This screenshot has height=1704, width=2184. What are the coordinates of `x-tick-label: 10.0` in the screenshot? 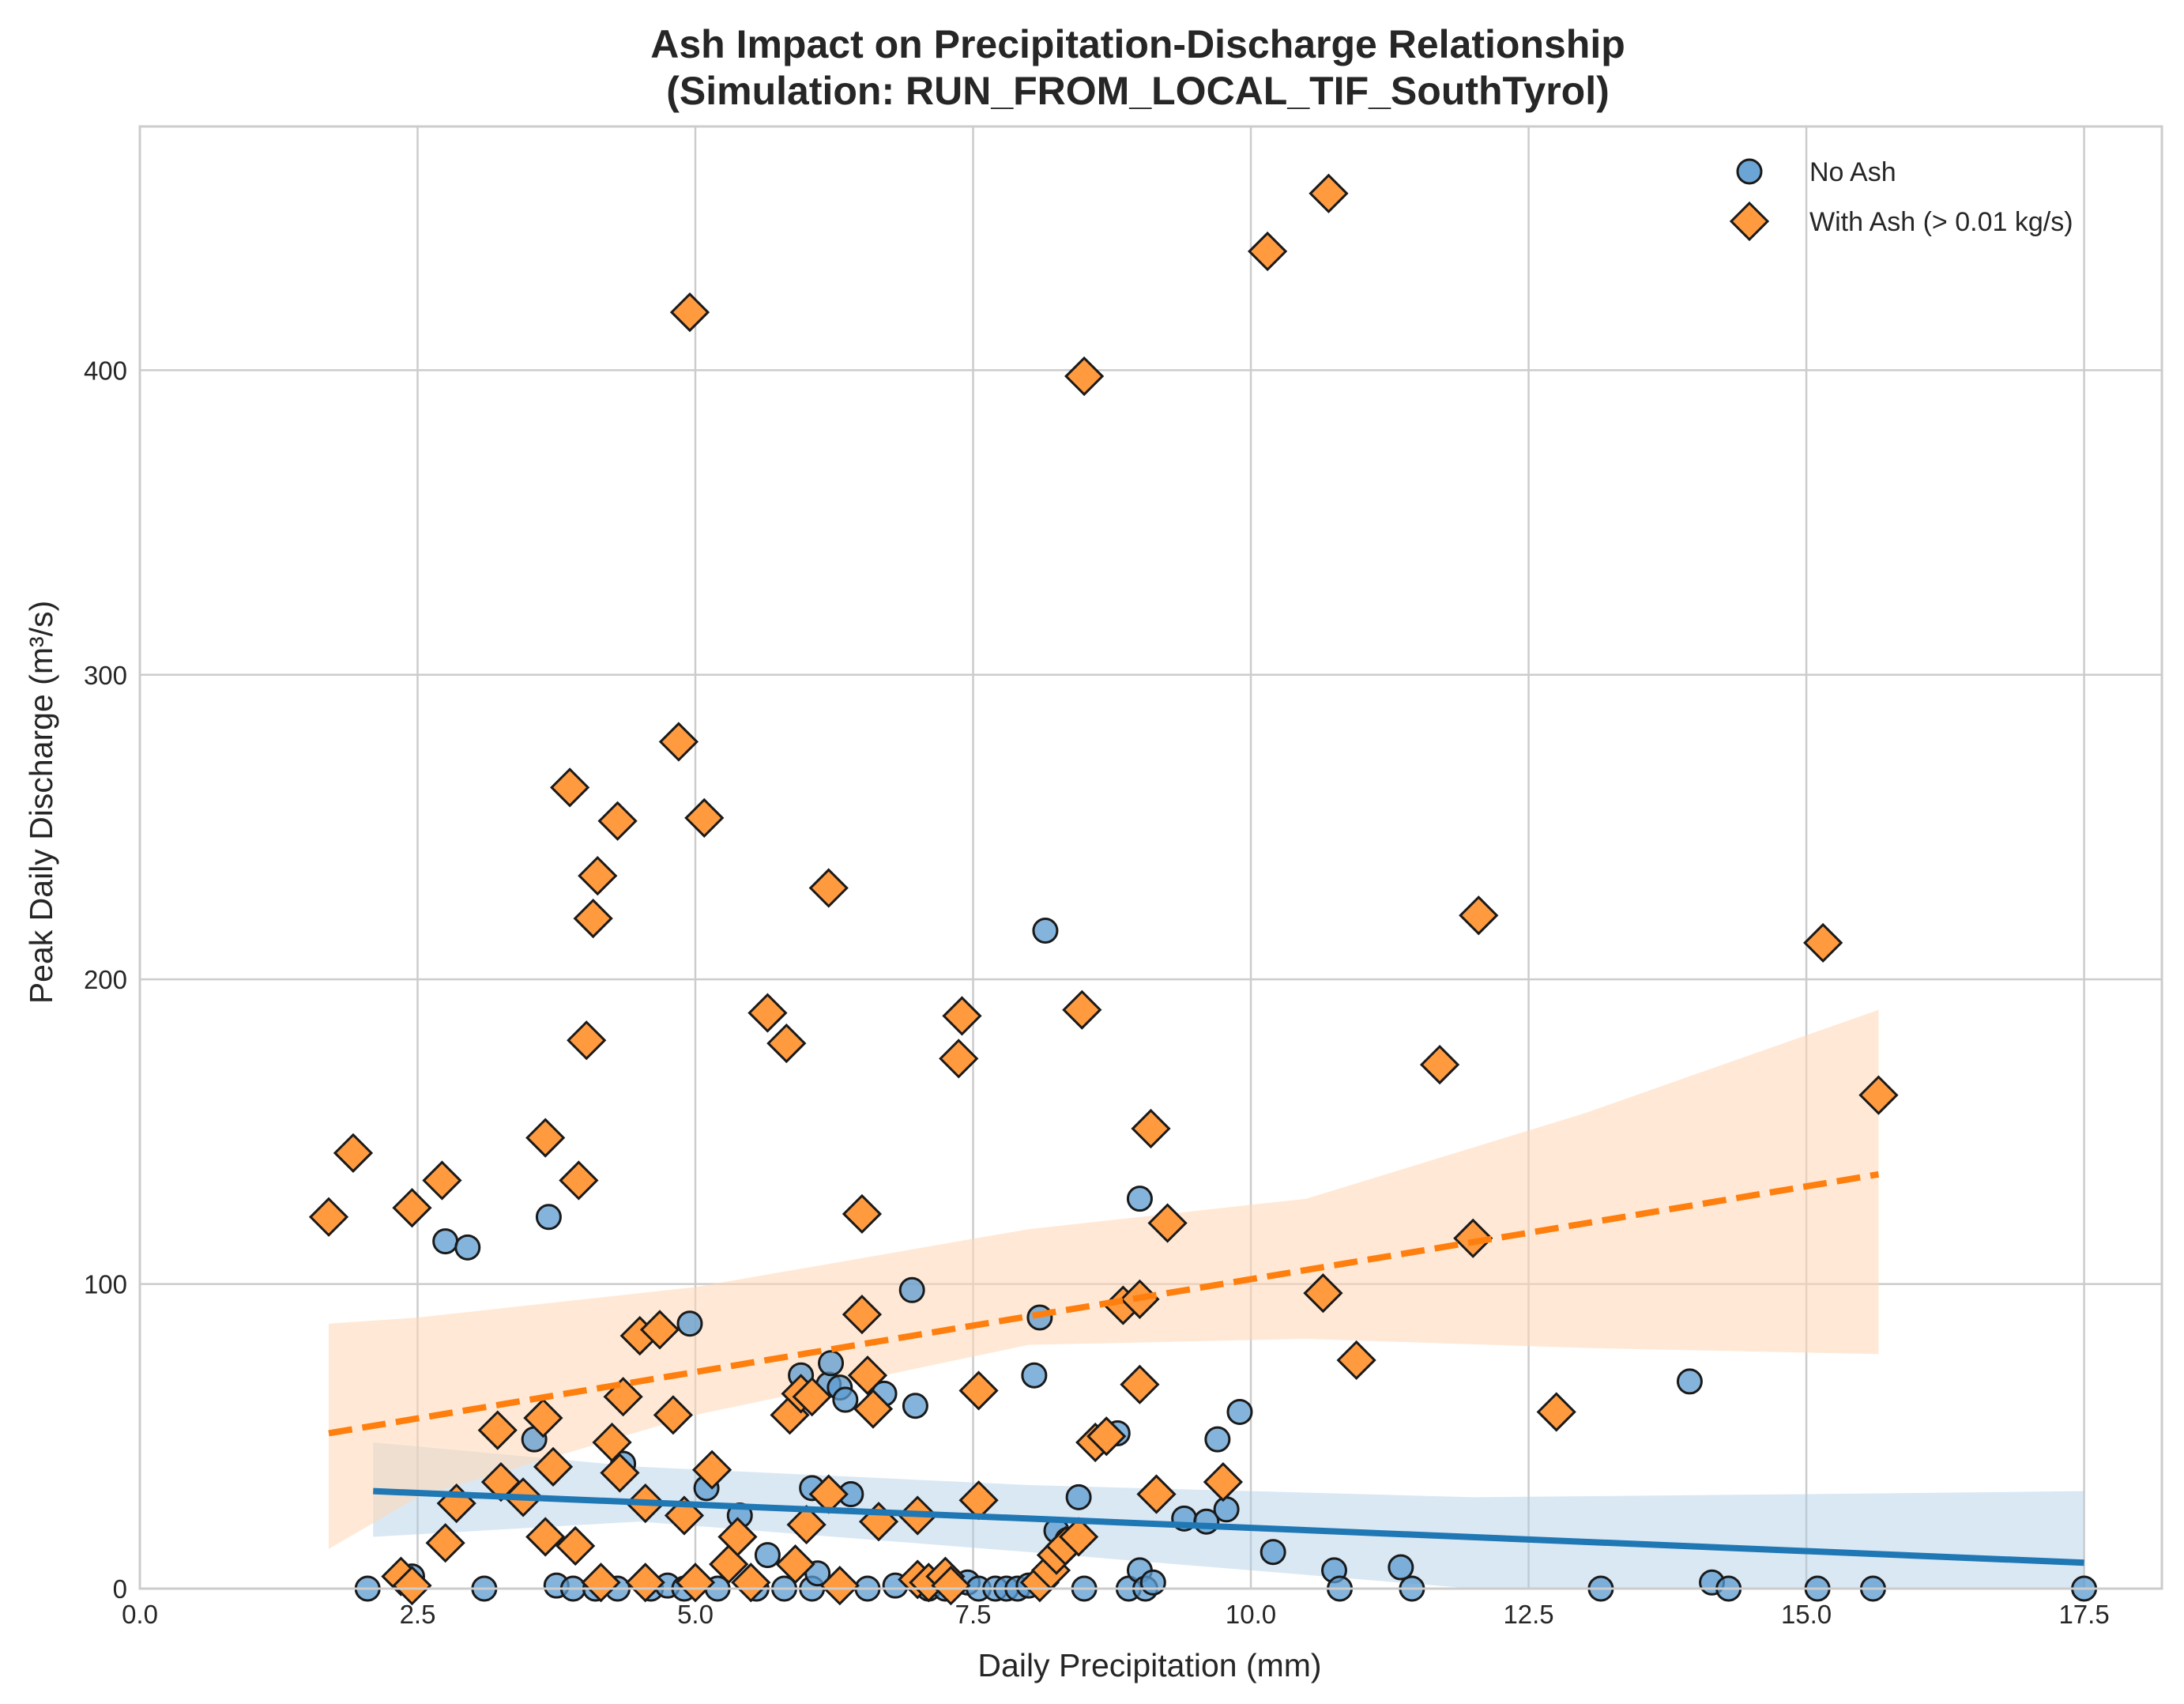 It's located at (1251, 1614).